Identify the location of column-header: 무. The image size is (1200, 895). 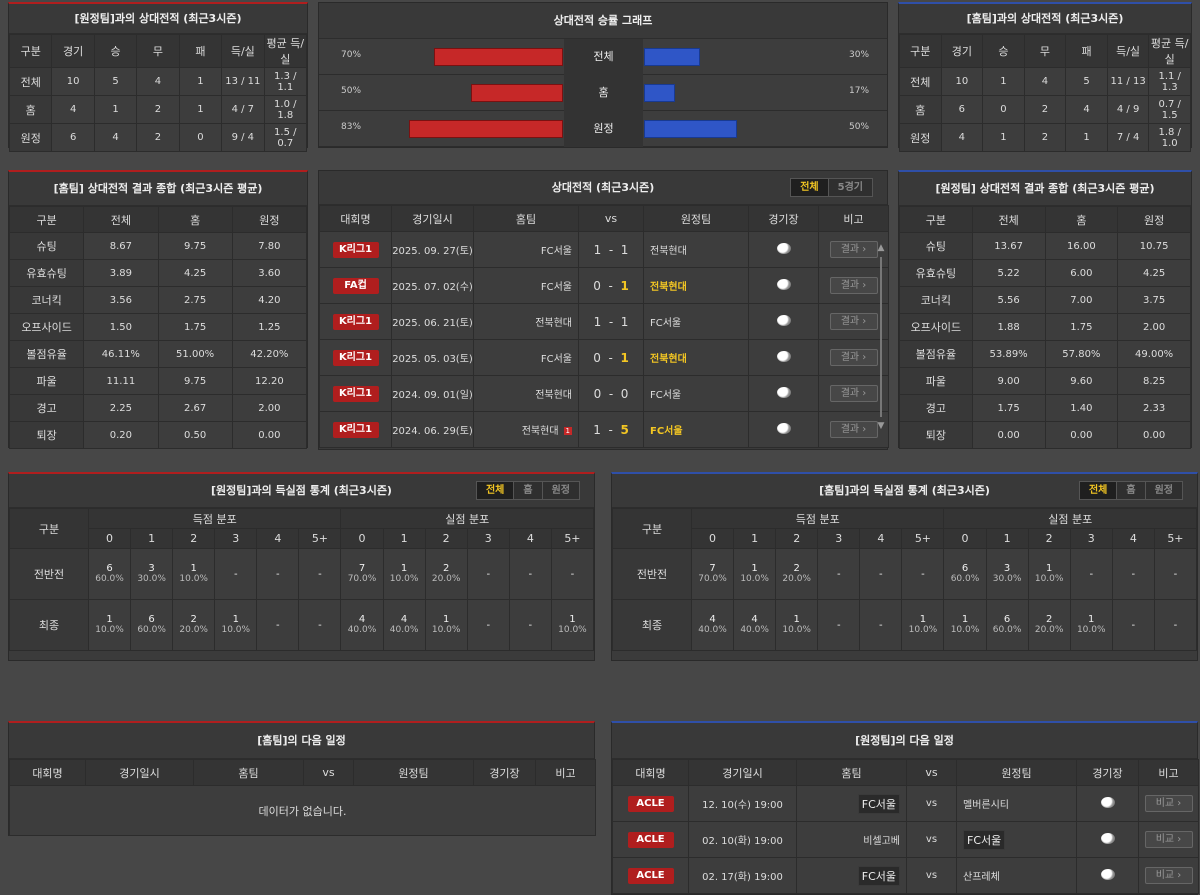
(1045, 51).